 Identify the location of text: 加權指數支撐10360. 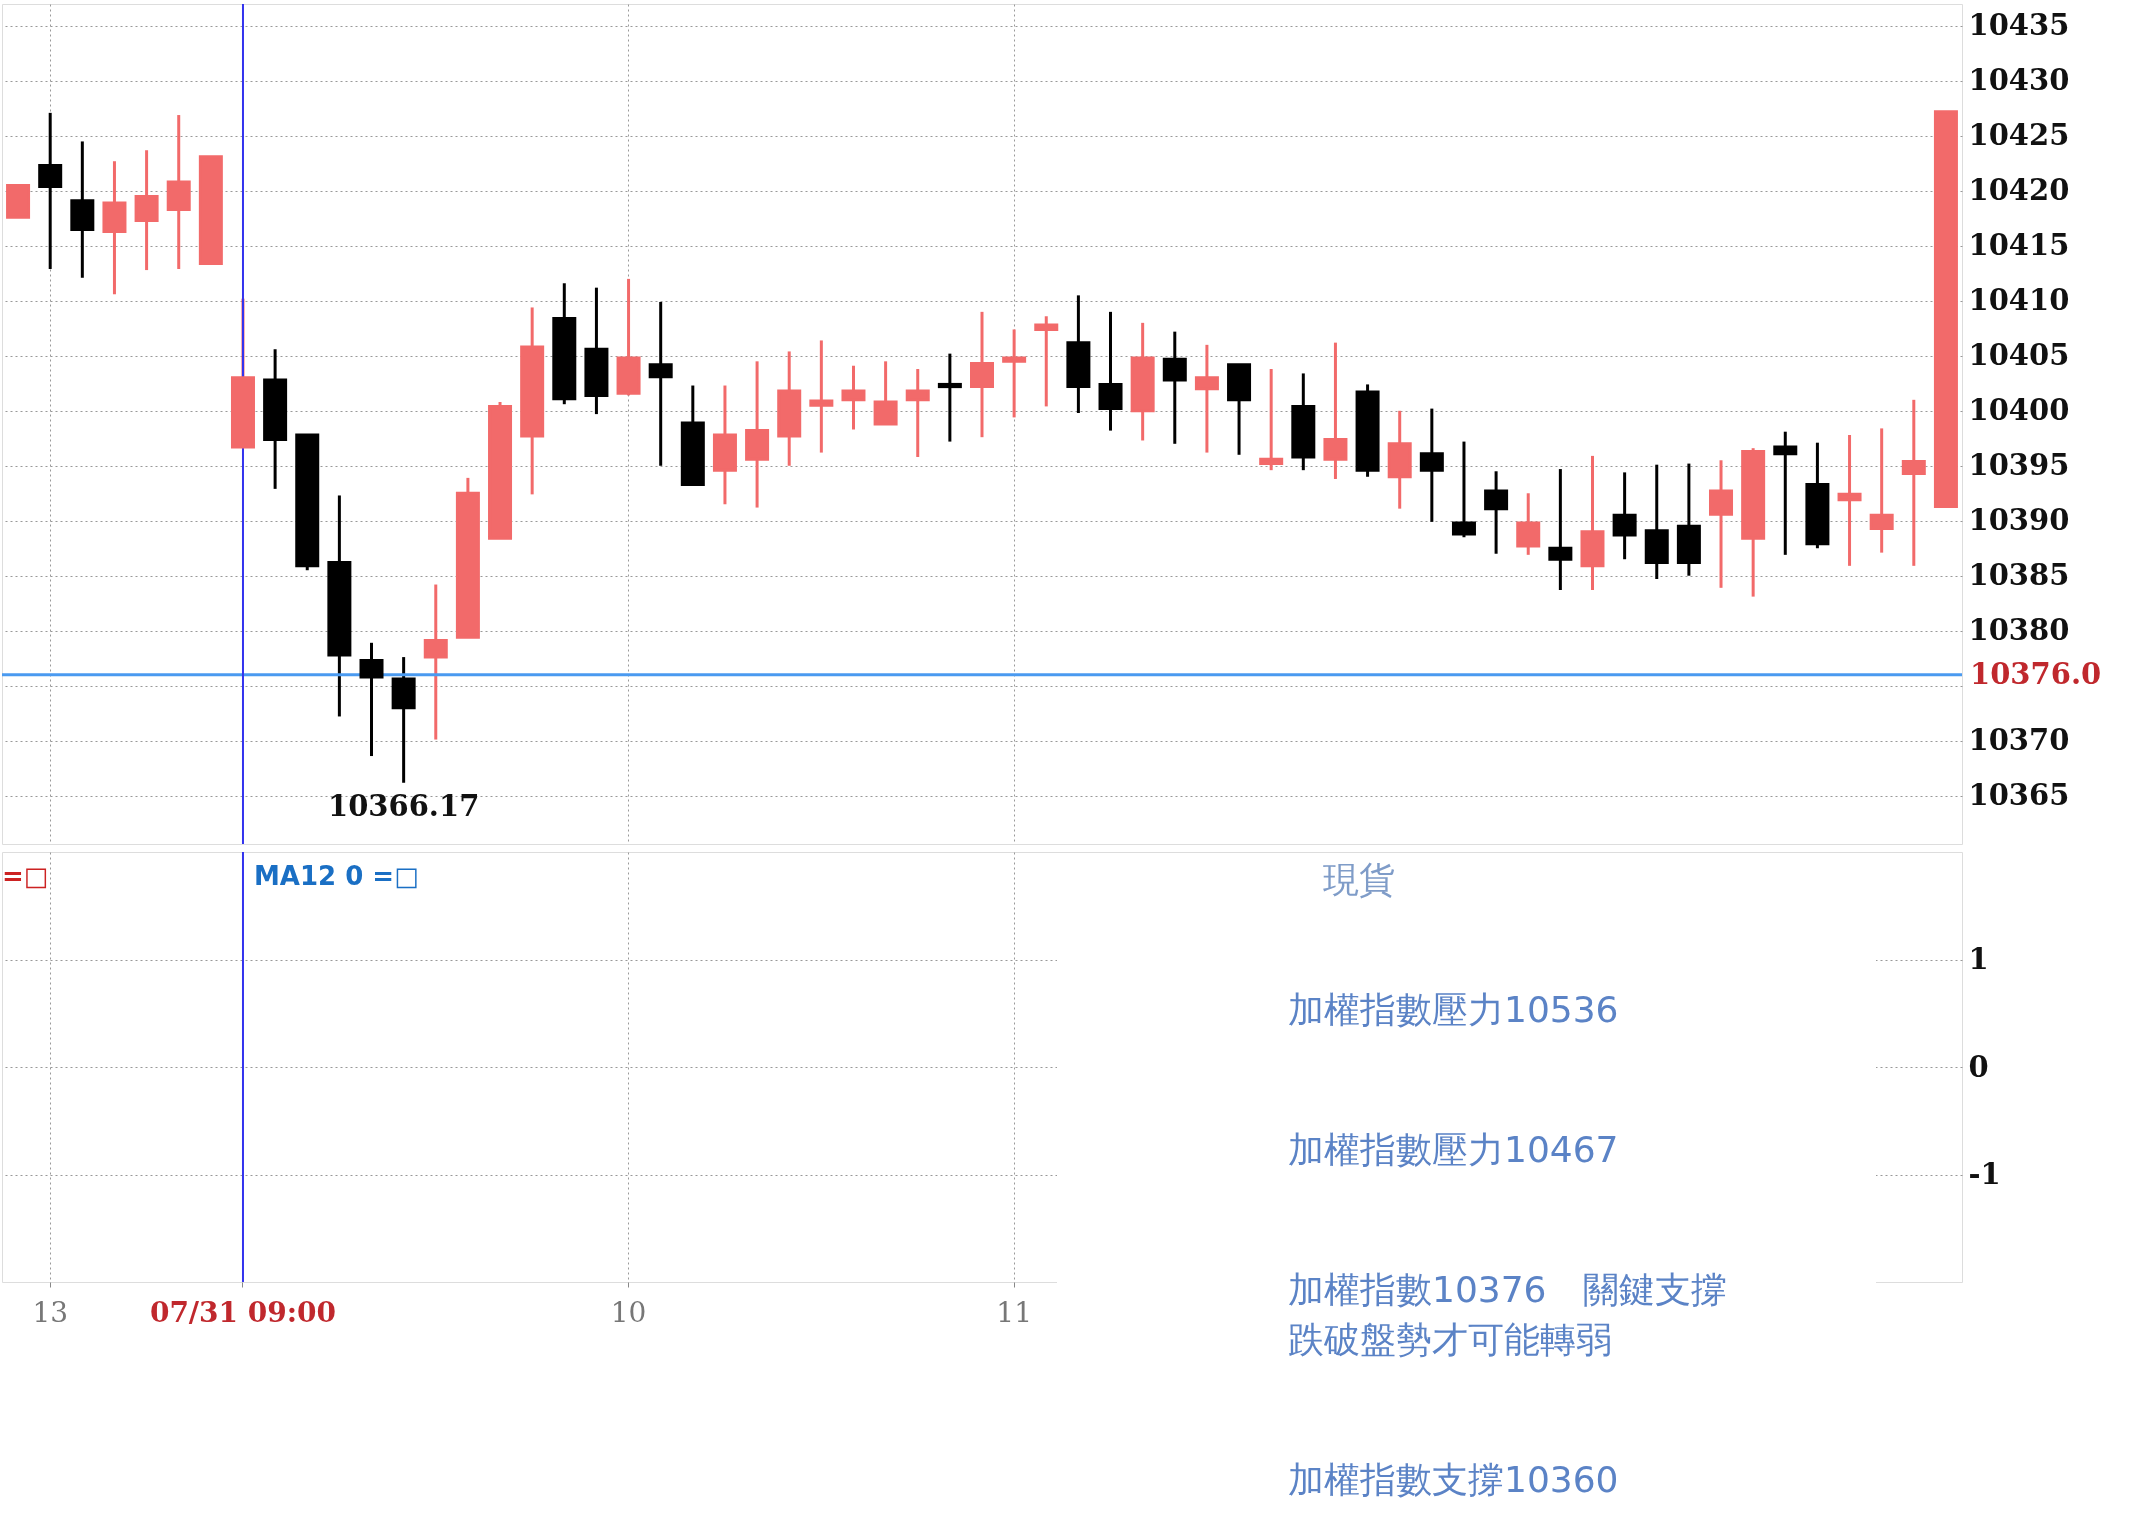
(1453, 1479).